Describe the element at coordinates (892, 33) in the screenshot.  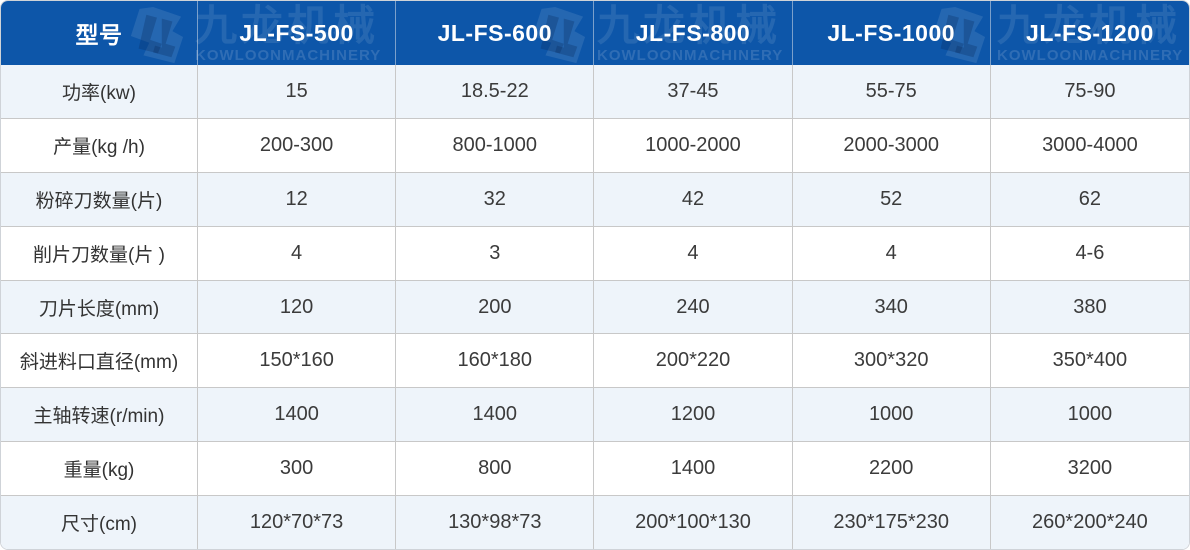
I see `header-cell-jl-fs-1000: JL-FS-1000` at that location.